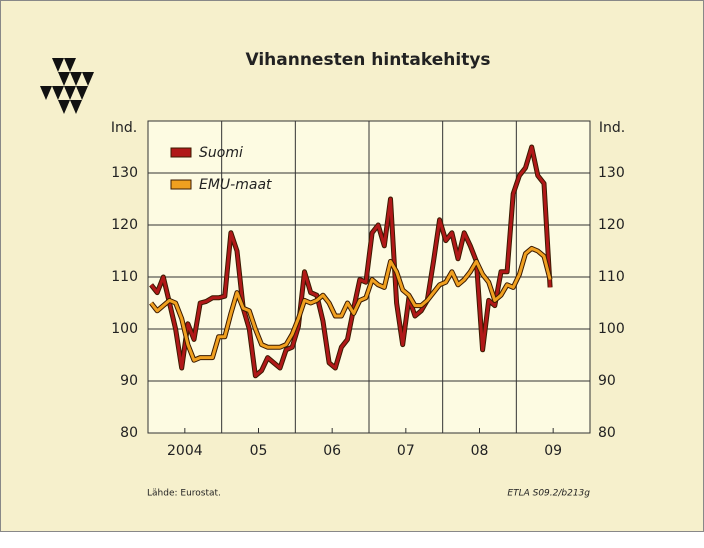  I want to click on x-tick-label: 2004, so click(185, 451).